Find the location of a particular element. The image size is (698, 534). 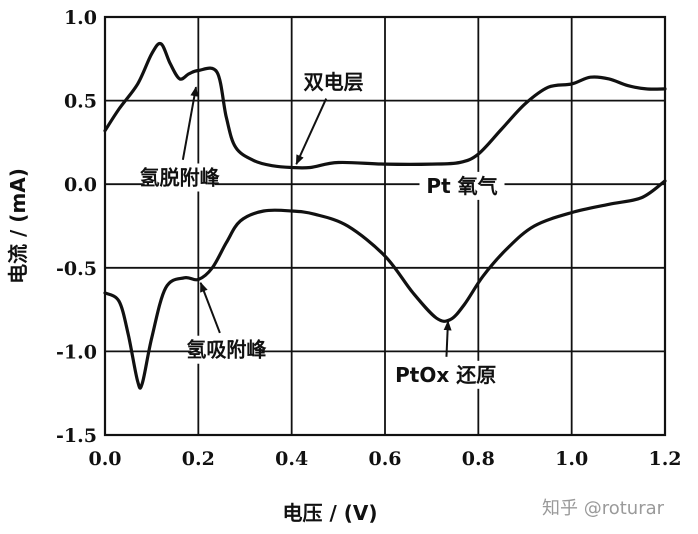

x-tick-label-6: 1.2 is located at coordinates (664, 459).